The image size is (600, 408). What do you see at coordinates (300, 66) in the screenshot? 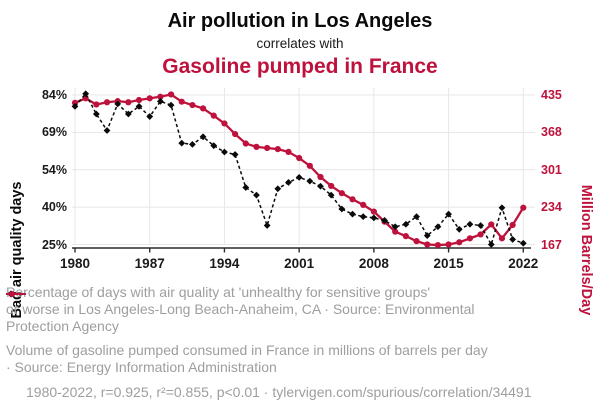
I see `chart-title-bottom: Gasoline pumped in France` at bounding box center [300, 66].